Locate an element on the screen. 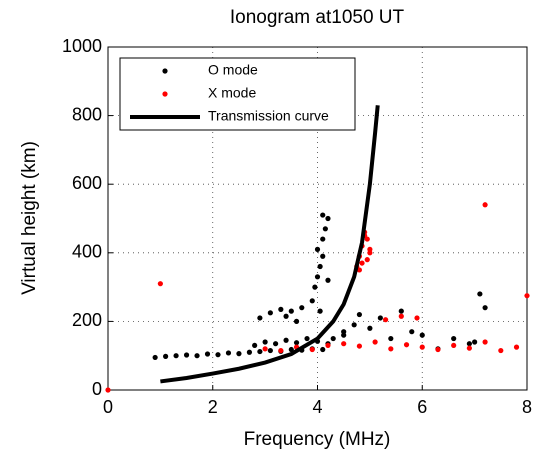 The image size is (535, 454). y-tick-label: 1000 is located at coordinates (82, 46).